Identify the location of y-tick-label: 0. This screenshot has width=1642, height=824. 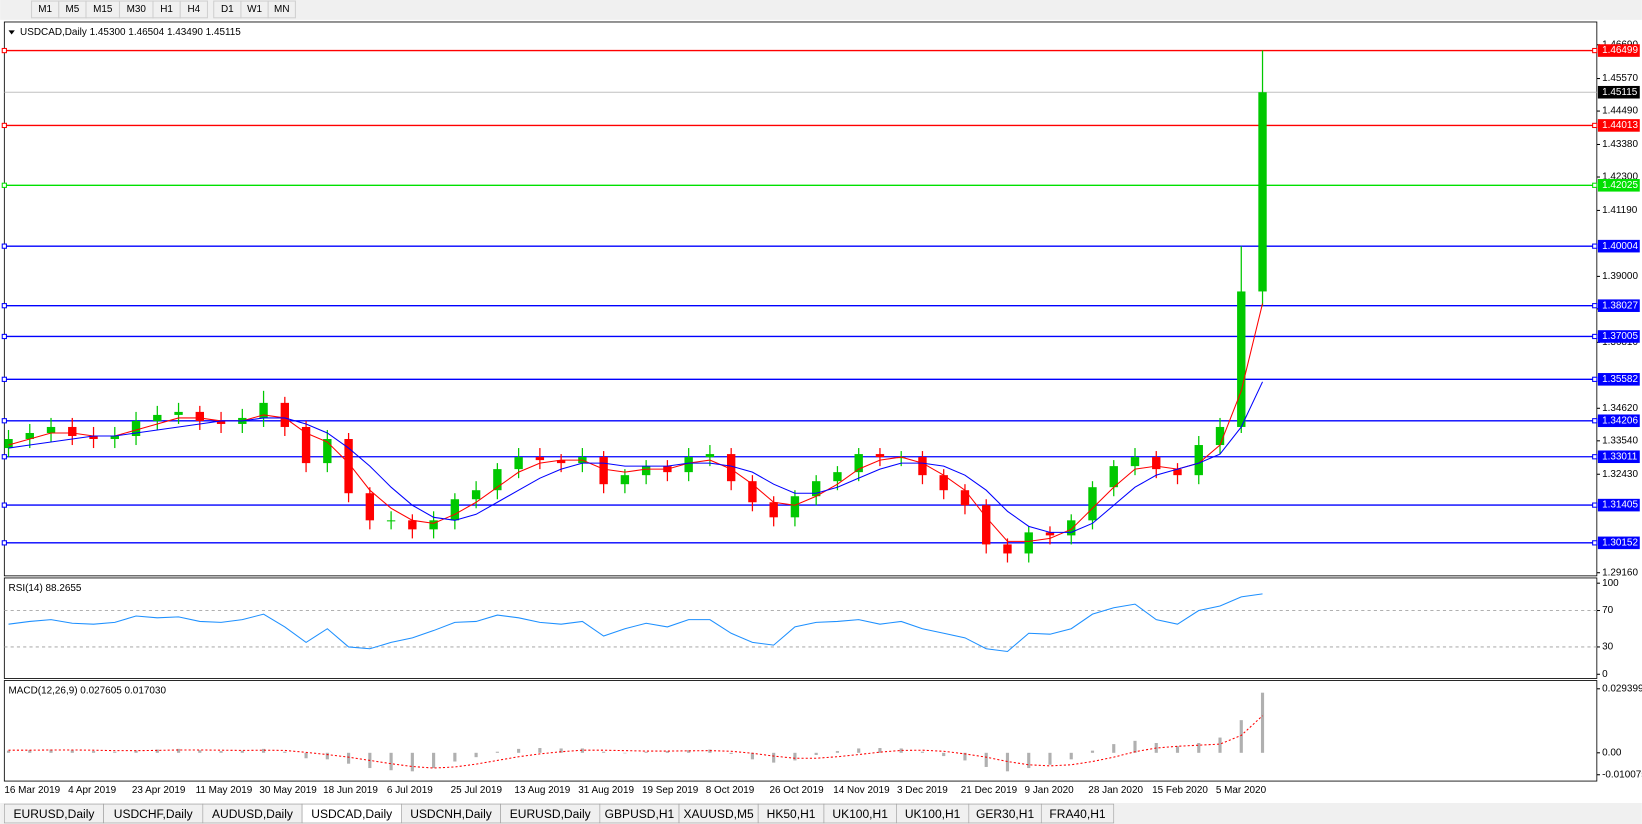
(1605, 674).